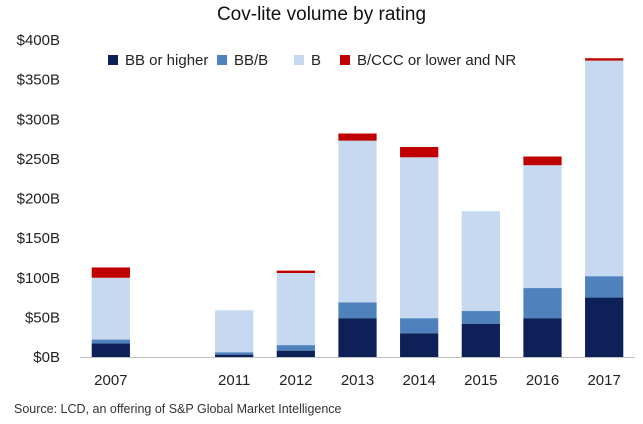 Image resolution: width=643 pixels, height=424 pixels. Describe the element at coordinates (110, 350) in the screenshot. I see `bar-segment-2007-s0` at that location.